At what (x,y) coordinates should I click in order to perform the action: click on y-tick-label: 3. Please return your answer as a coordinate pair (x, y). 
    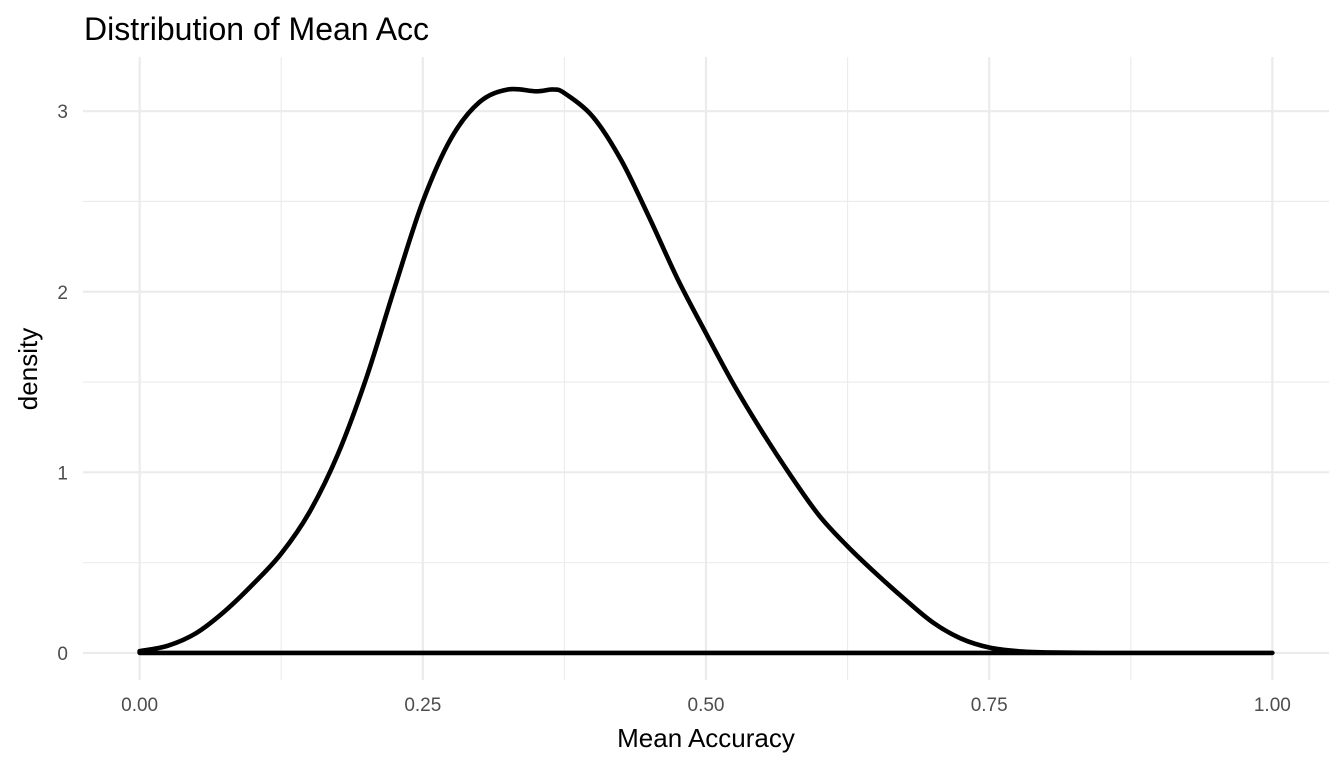
    Looking at the image, I should click on (62, 112).